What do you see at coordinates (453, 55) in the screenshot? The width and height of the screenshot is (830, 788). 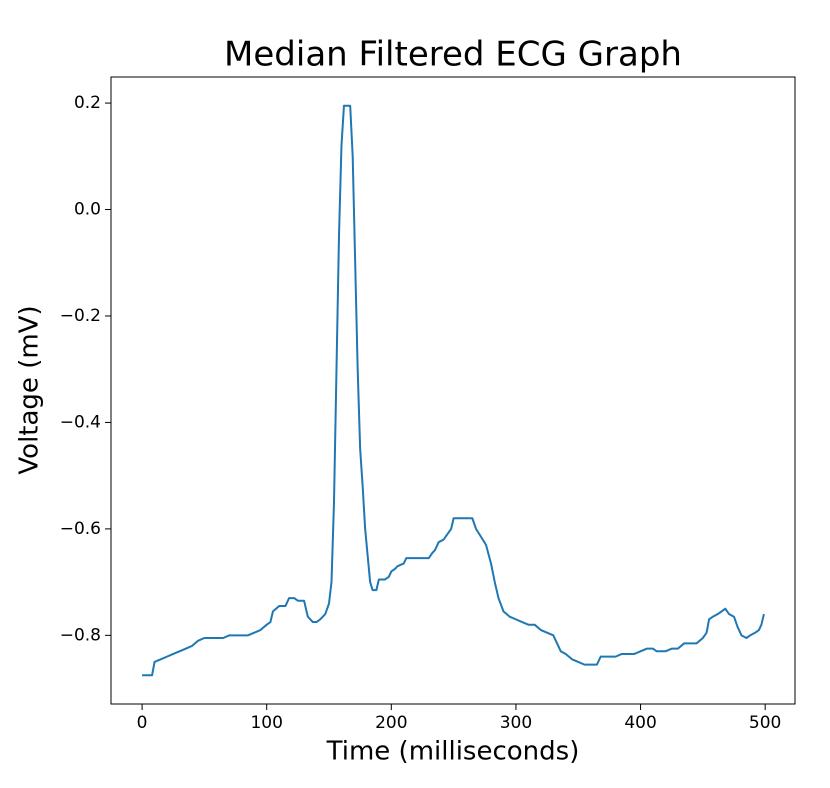 I see `chart-title: Median Filtered ECG Graph` at bounding box center [453, 55].